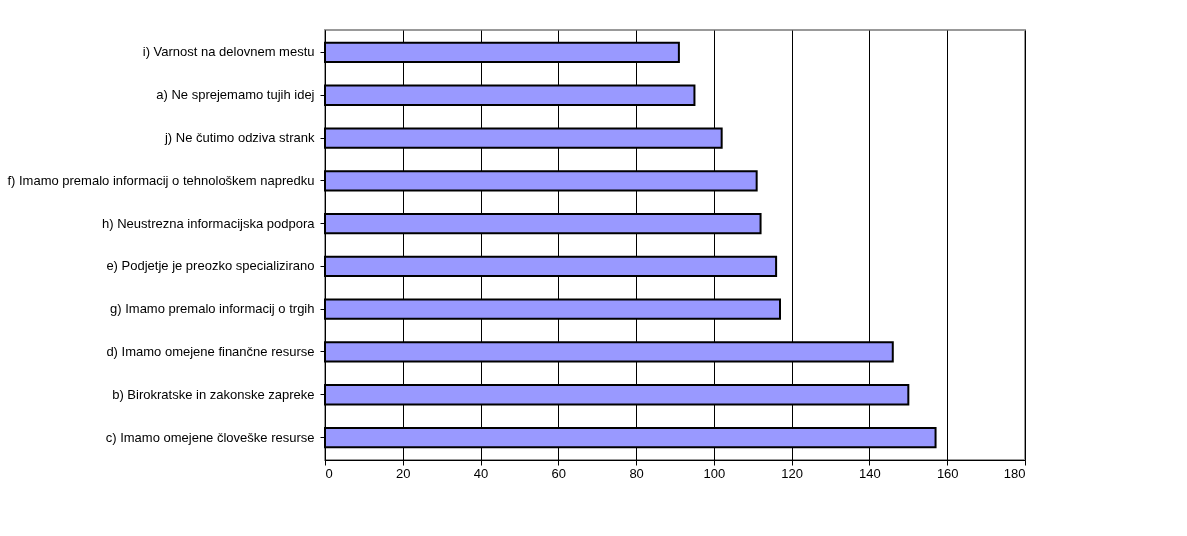 The width and height of the screenshot is (1187, 536). What do you see at coordinates (792, 473) in the screenshot?
I see `x-tick-label: 120` at bounding box center [792, 473].